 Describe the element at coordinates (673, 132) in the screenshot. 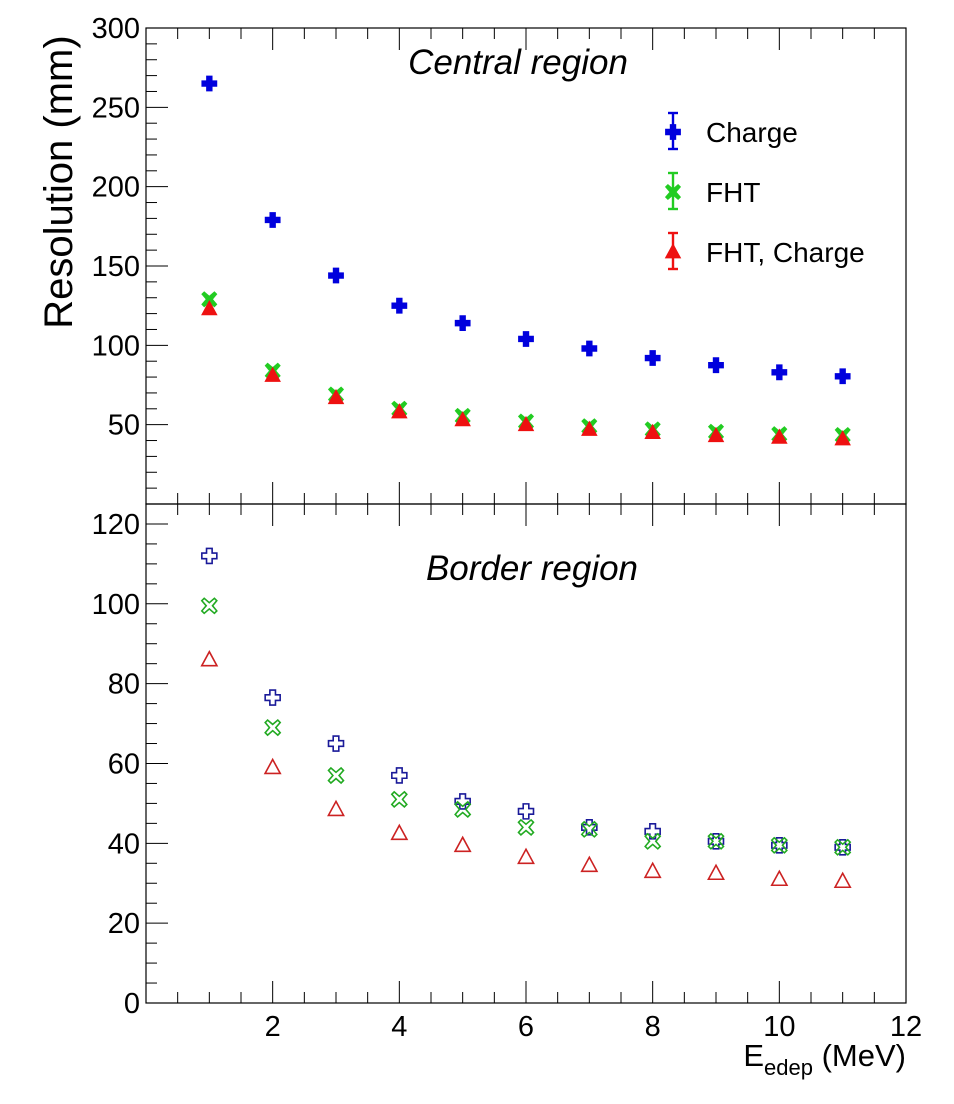

I see `legend-marker-charge` at that location.